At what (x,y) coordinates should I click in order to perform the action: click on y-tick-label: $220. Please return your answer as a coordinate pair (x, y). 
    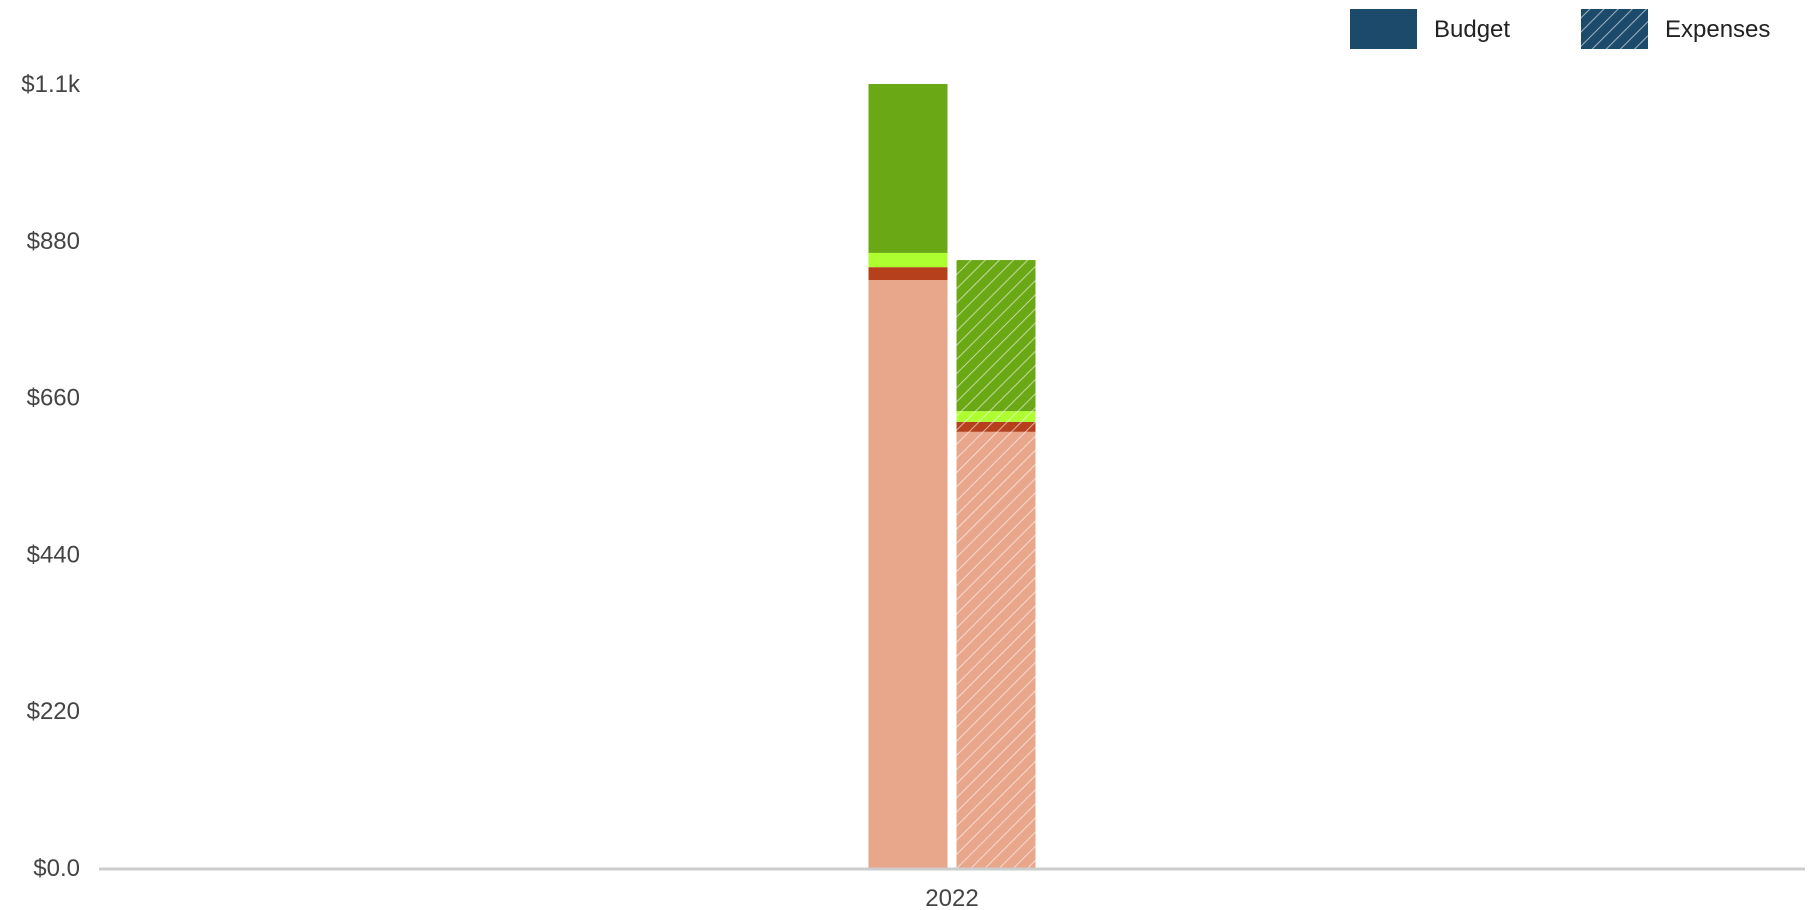
    Looking at the image, I should click on (53, 711).